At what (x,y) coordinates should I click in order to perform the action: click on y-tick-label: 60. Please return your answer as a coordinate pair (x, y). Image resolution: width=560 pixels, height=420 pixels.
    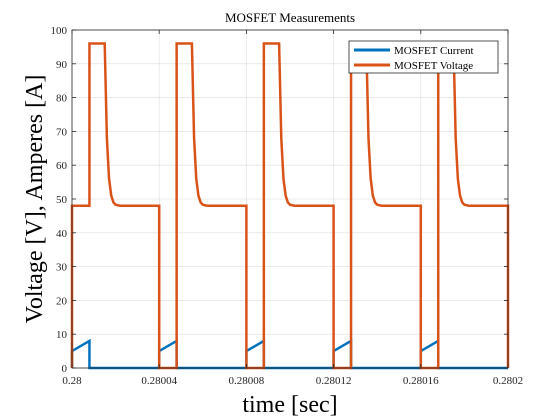
    Looking at the image, I should click on (62, 166).